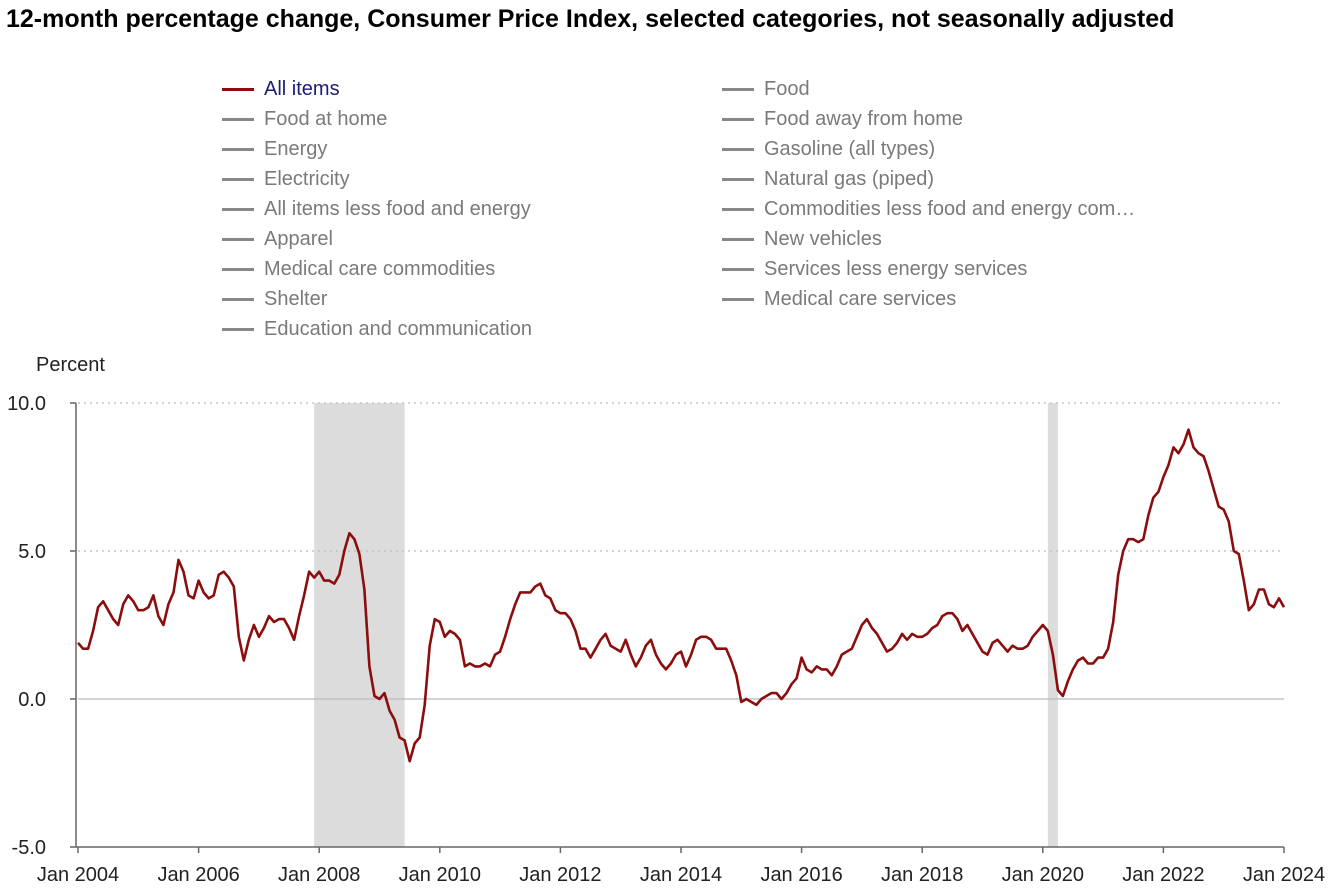  I want to click on legend-item-all-items: All items, so click(281, 89).